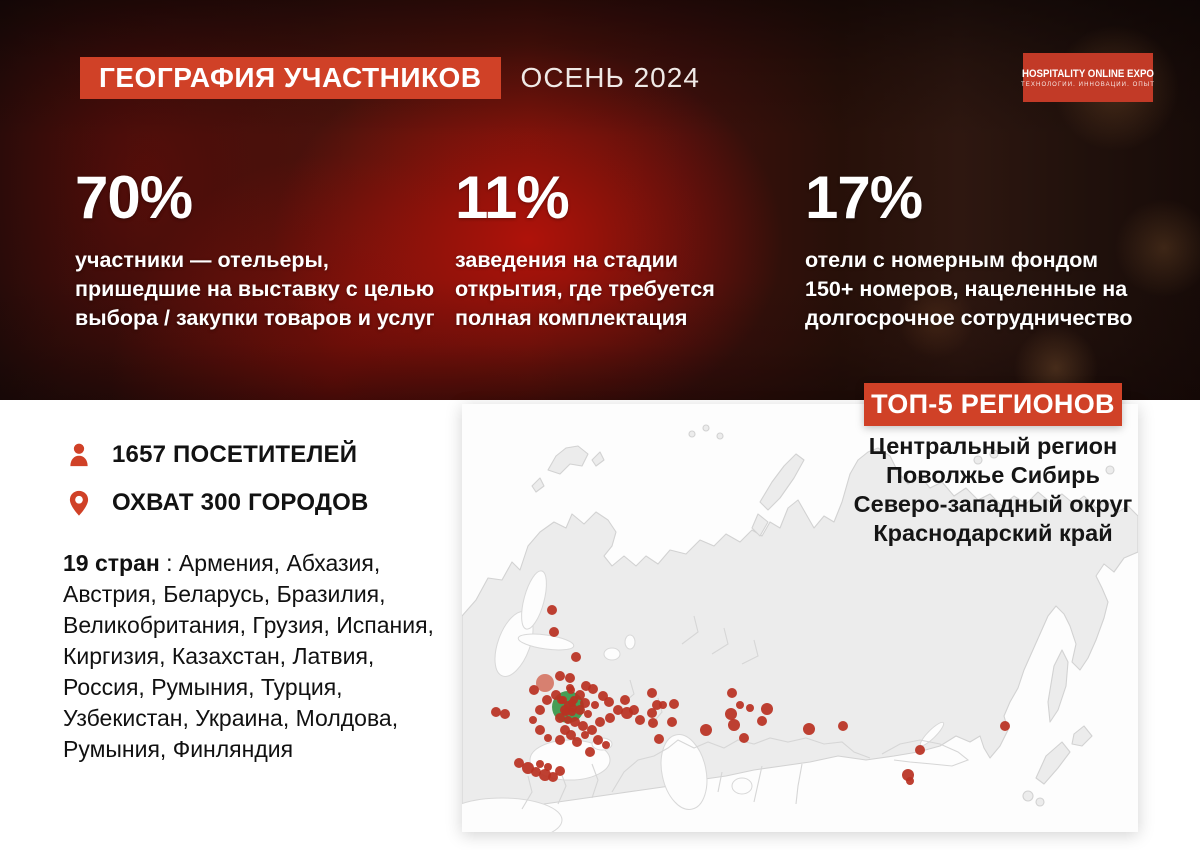 Image resolution: width=1200 pixels, height=850 pixels. I want to click on visitors-count: 1657 ПОСЕТИТЕЛЕЙ, so click(235, 454).